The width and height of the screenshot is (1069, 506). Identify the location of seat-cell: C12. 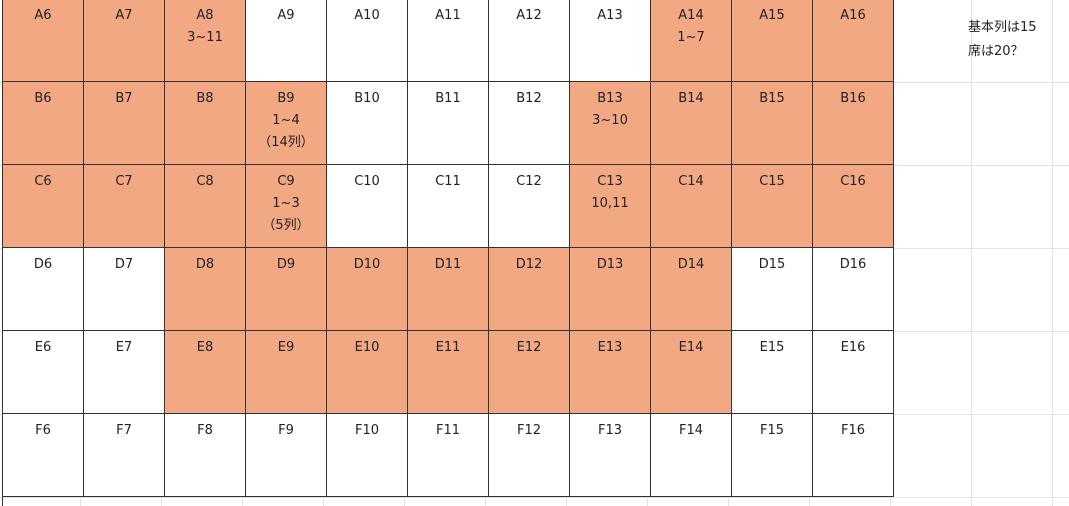
(529, 206).